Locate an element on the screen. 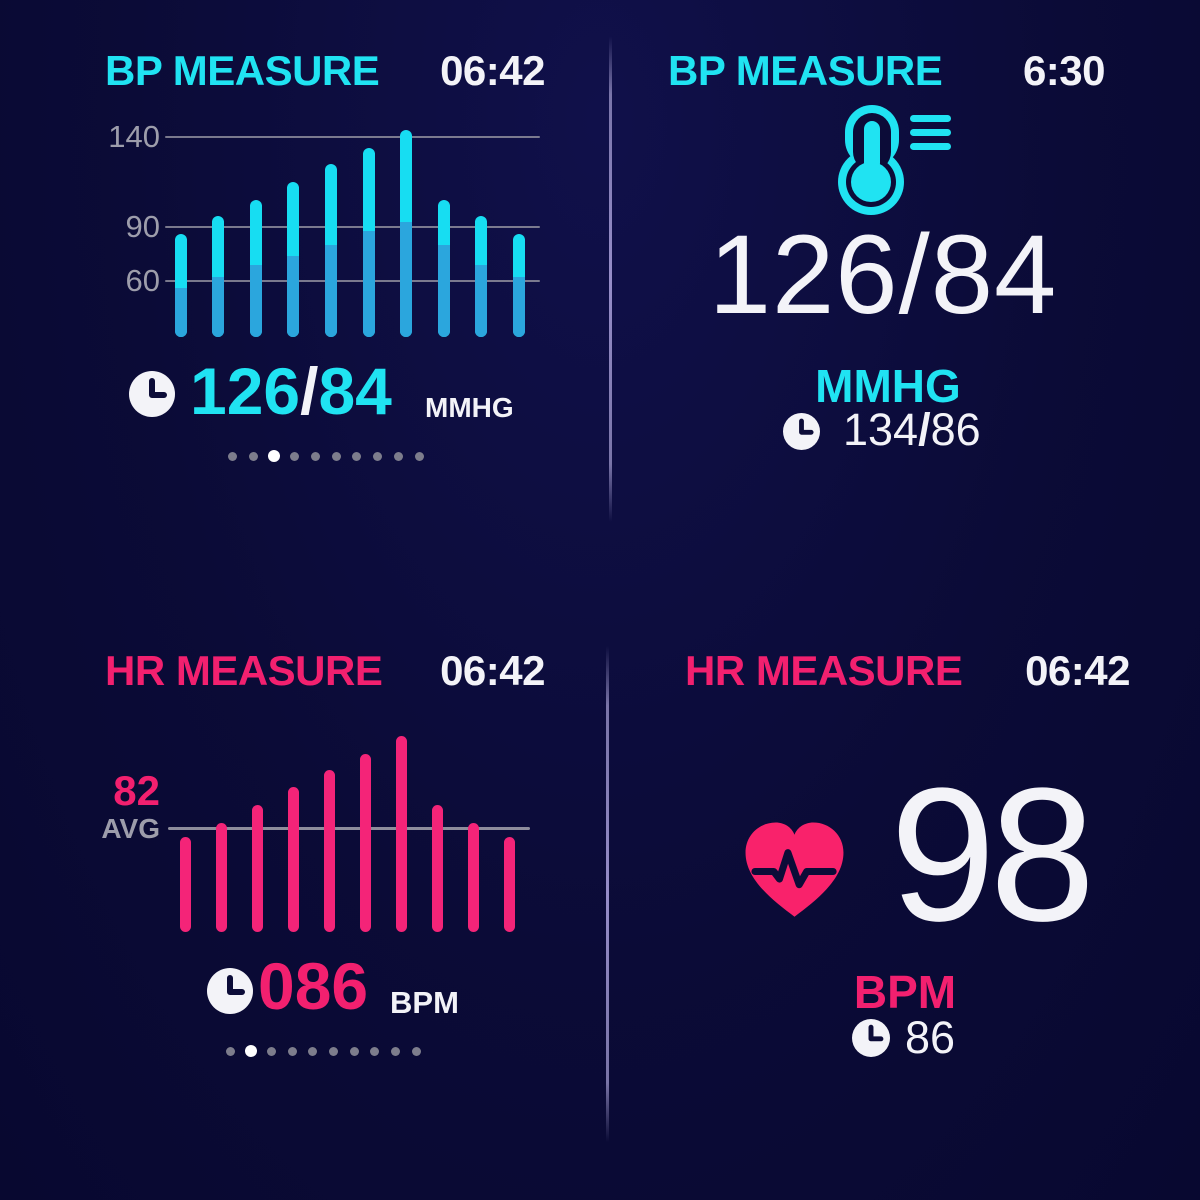 The height and width of the screenshot is (1200, 1200). bp-slash: / is located at coordinates (309, 391).